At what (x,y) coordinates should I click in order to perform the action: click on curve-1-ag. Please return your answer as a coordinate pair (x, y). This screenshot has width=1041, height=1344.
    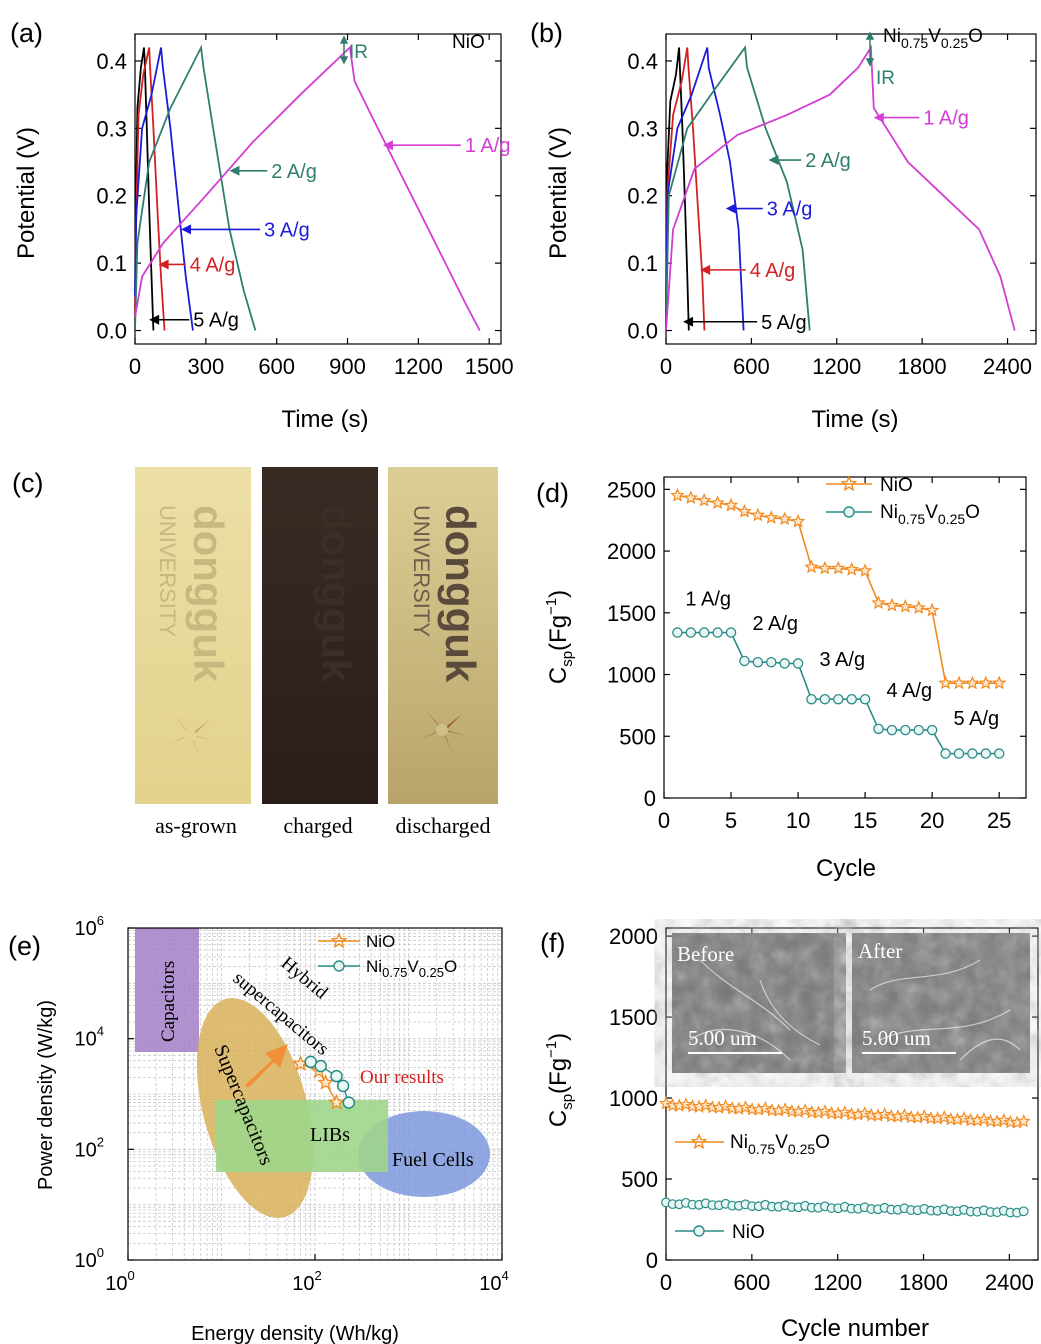
    Looking at the image, I should click on (307, 188).